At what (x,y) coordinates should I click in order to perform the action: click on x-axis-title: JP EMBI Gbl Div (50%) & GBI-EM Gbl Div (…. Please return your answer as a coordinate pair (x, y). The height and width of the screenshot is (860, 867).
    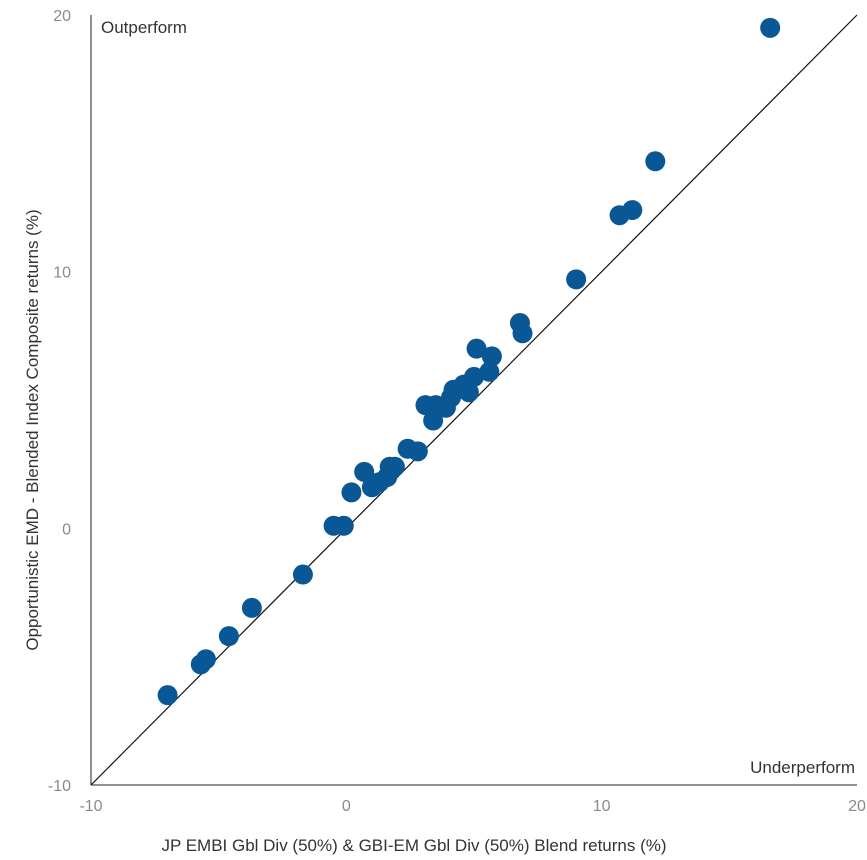
    Looking at the image, I should click on (413, 845).